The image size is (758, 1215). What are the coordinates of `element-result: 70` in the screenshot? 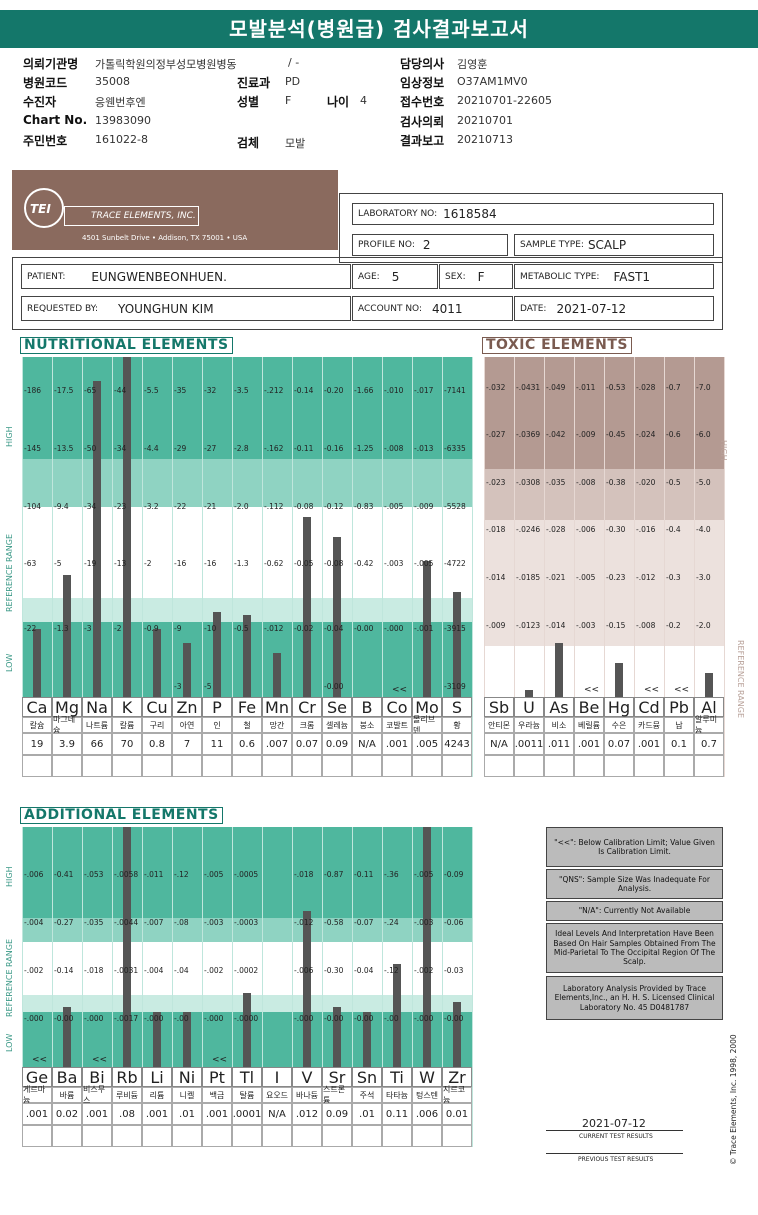 It's located at (127, 744).